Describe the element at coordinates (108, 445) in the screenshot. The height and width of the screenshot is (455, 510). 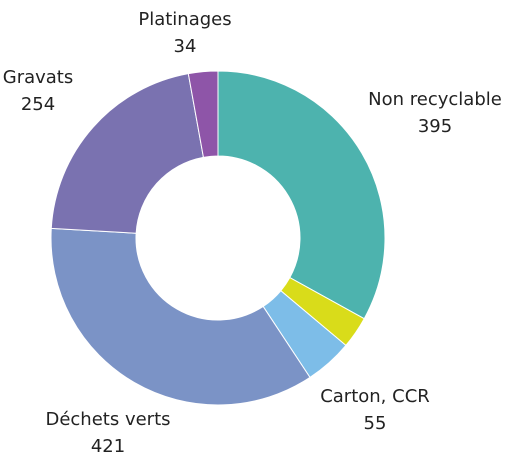
I see `slice-value: 421` at that location.